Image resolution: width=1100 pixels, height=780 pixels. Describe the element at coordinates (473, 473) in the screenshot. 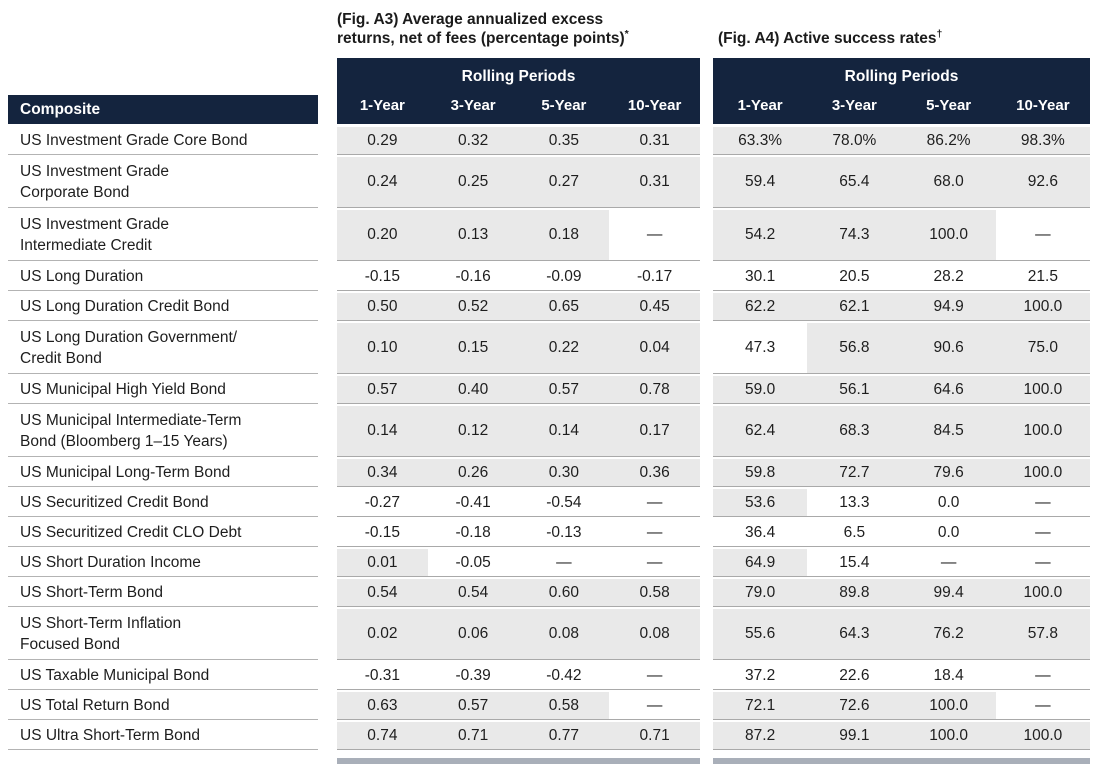

I see `excess-return-cell: 0.26` at that location.